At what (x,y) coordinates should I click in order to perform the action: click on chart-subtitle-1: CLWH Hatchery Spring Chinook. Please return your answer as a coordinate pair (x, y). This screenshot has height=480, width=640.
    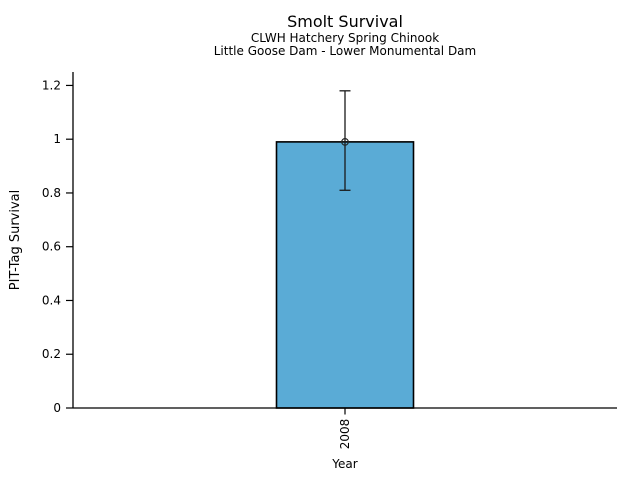
    Looking at the image, I should click on (345, 38).